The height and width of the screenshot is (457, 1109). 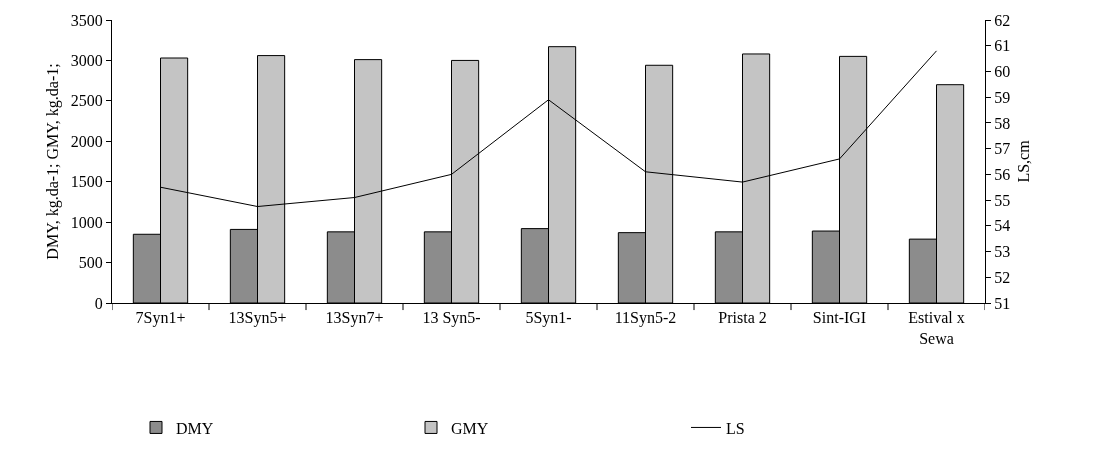 What do you see at coordinates (86, 101) in the screenshot?
I see `y-tick-label: 2500` at bounding box center [86, 101].